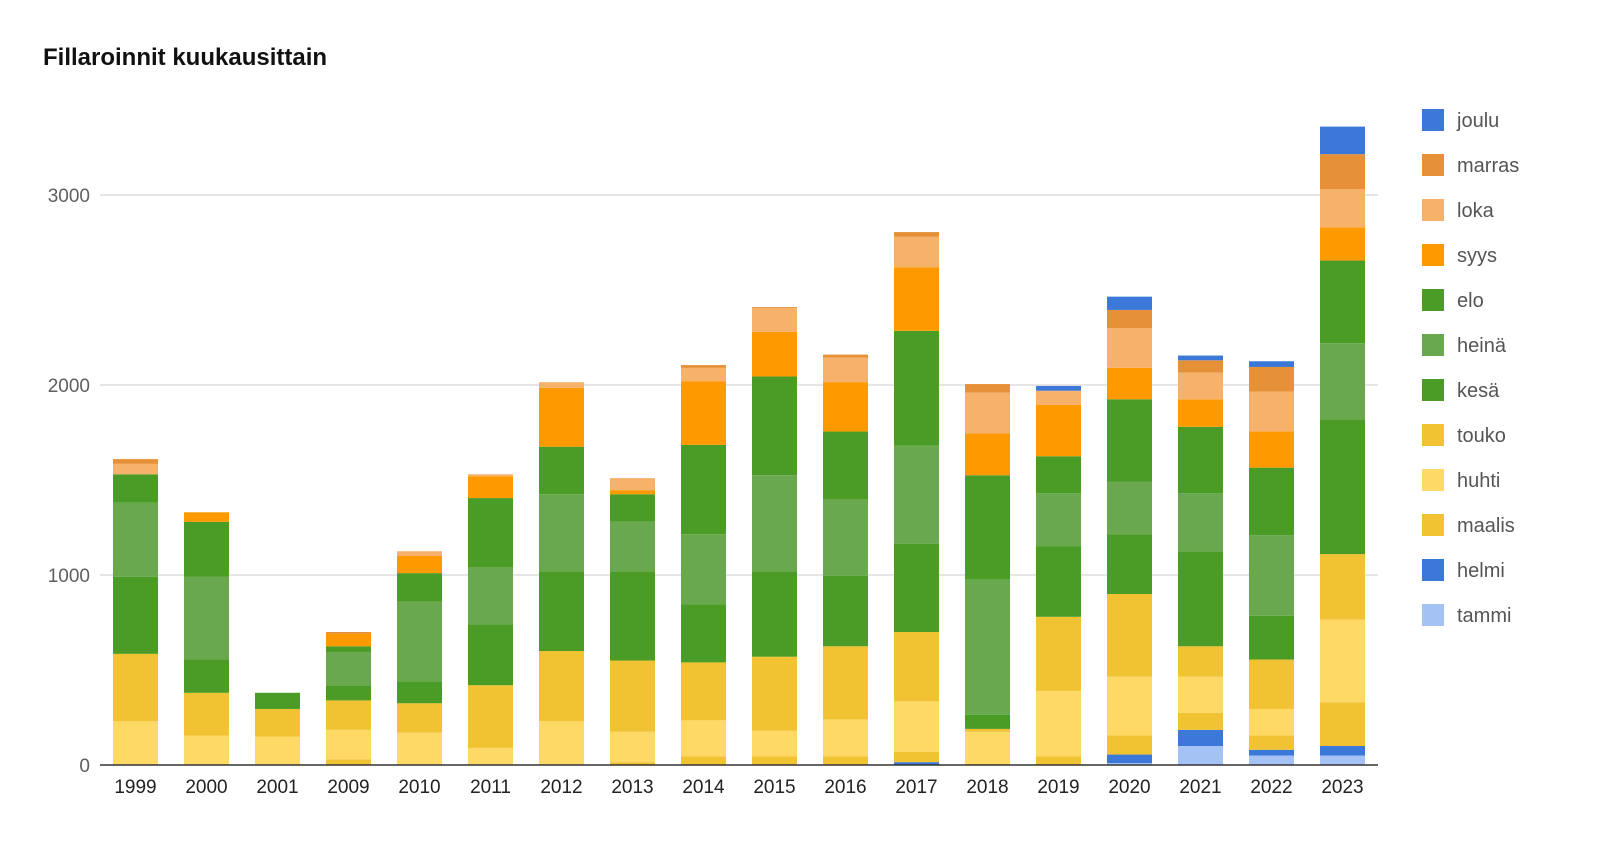 The width and height of the screenshot is (1600, 857). What do you see at coordinates (1271, 637) in the screenshot?
I see `bar-segment-2022-kesä` at bounding box center [1271, 637].